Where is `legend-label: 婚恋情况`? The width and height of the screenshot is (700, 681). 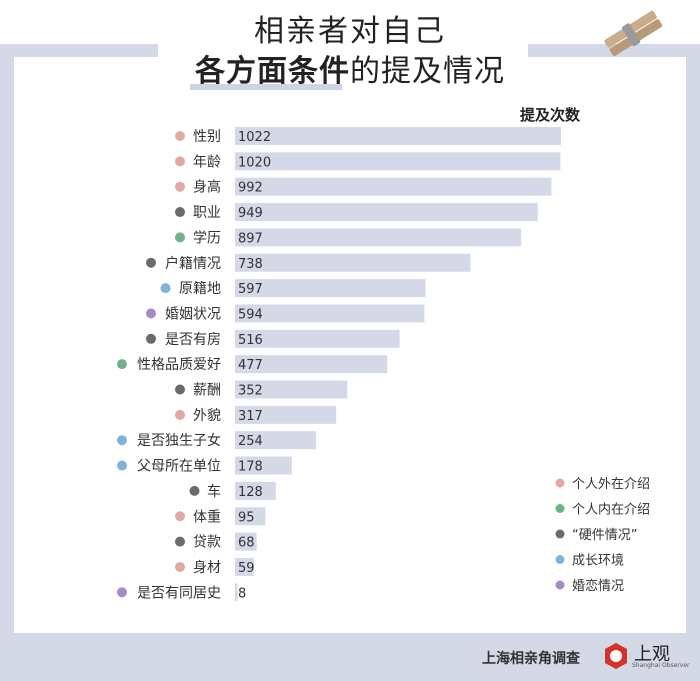 legend-label: 婚恋情况 is located at coordinates (598, 586).